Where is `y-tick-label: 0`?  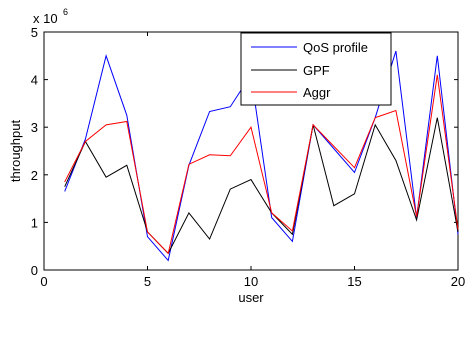
y-tick-label: 0 is located at coordinates (34, 270).